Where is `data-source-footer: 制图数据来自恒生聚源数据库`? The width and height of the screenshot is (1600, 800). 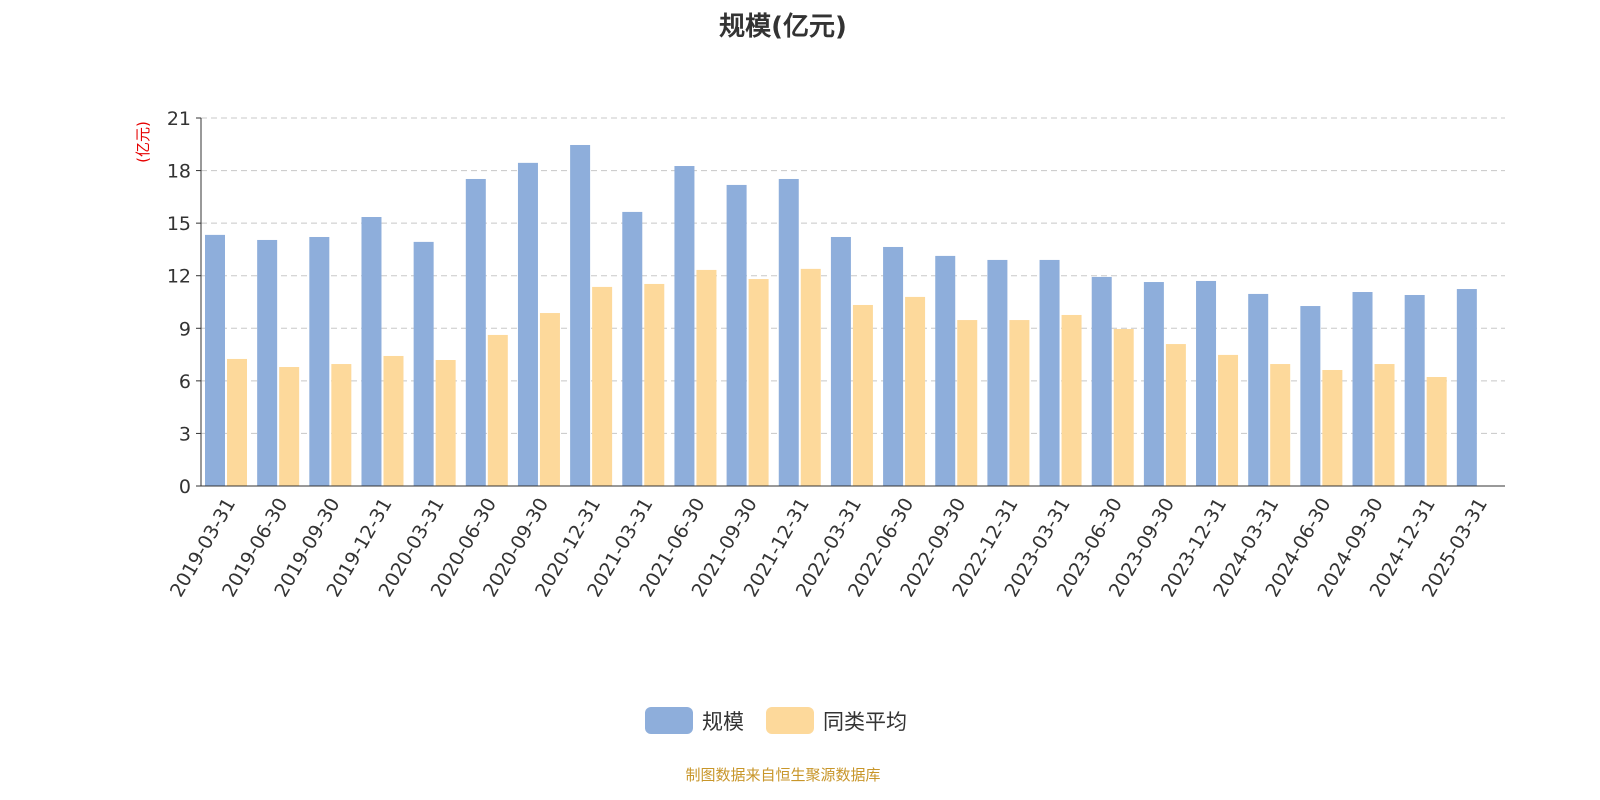
data-source-footer: 制图数据来自恒生聚源数据库 is located at coordinates (783, 775).